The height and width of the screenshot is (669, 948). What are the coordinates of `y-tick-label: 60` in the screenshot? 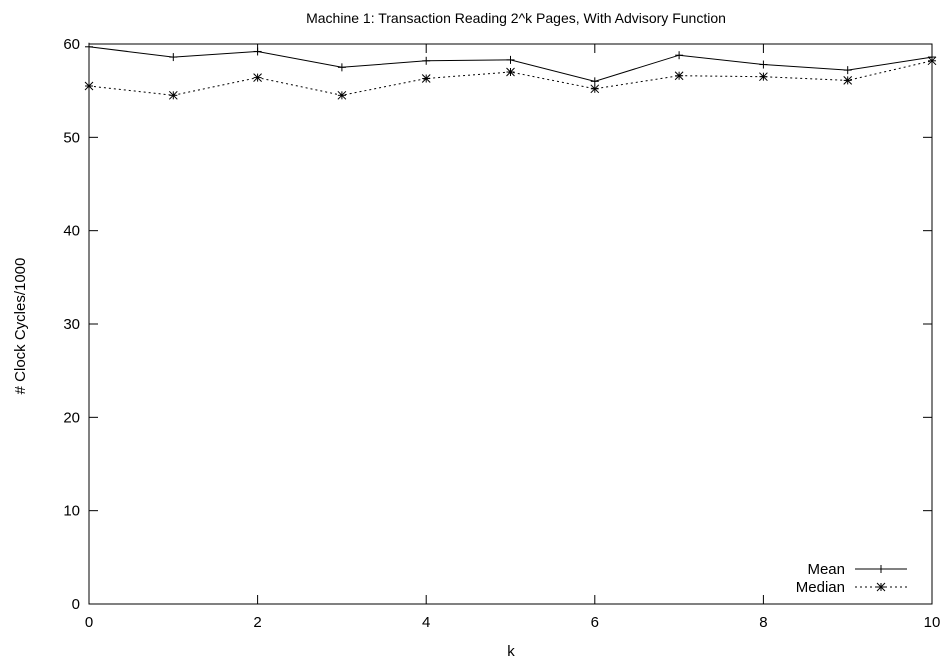 It's located at (71, 44).